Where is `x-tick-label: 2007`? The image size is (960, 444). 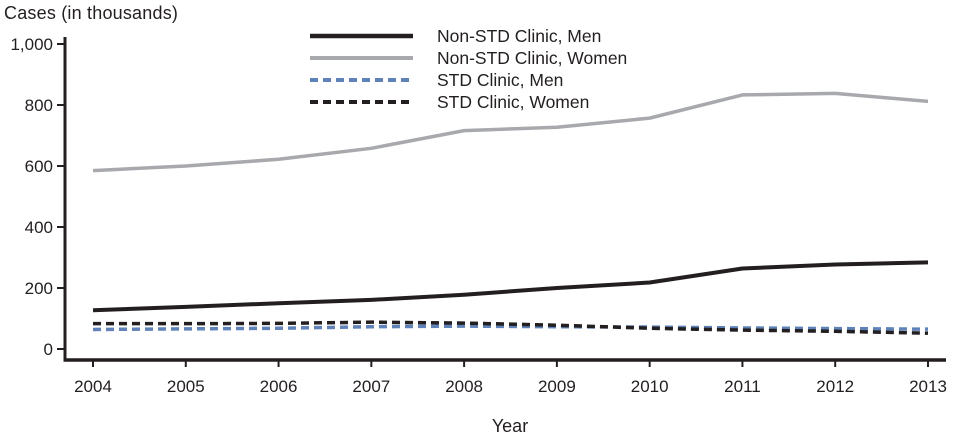
x-tick-label: 2007 is located at coordinates (371, 386).